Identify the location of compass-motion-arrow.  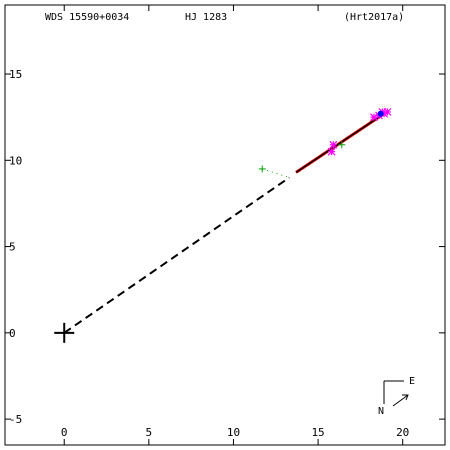
(400, 400).